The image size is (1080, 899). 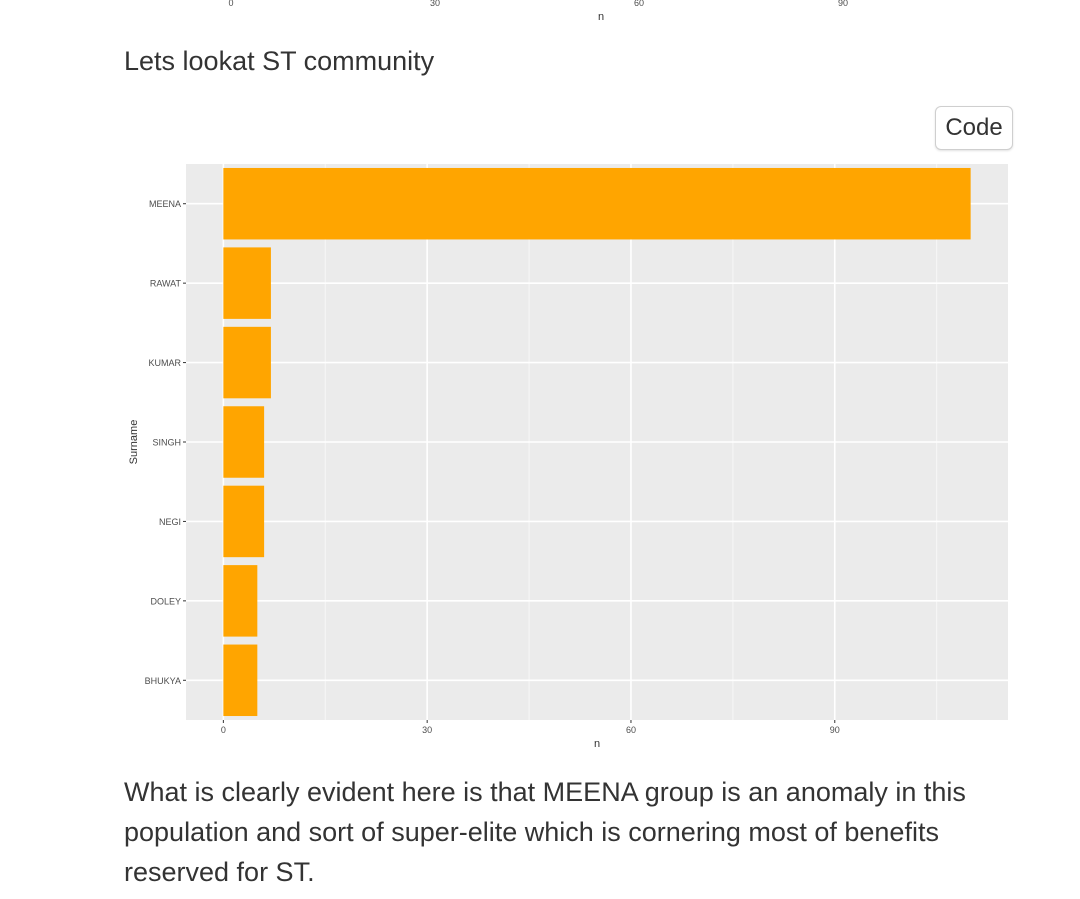 I want to click on previous-chart-x-tick-label: 90, so click(x=843, y=4).